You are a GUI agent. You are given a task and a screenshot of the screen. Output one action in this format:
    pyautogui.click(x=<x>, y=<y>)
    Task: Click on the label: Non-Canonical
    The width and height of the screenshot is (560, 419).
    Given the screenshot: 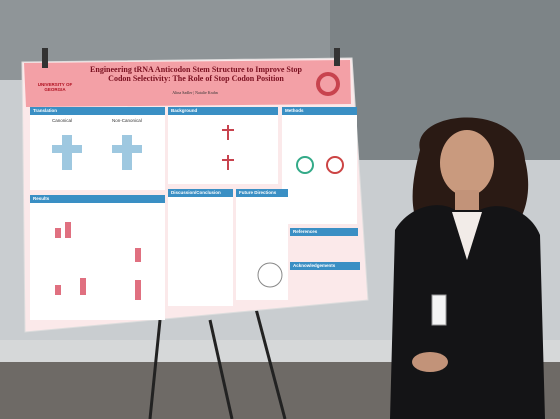 What is the action you would take?
    pyautogui.click(x=127, y=120)
    